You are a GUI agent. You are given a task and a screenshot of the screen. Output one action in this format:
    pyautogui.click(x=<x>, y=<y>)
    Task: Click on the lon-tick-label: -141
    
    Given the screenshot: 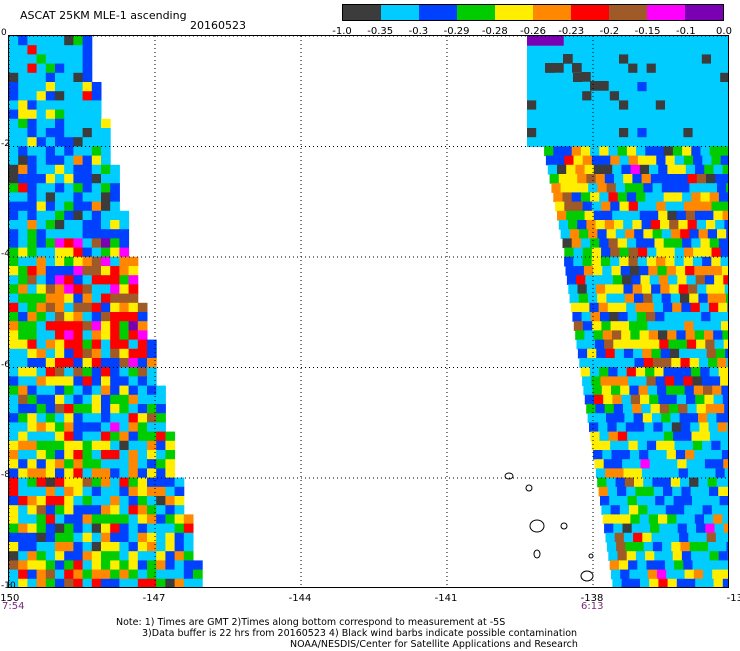 What is the action you would take?
    pyautogui.click(x=446, y=599)
    